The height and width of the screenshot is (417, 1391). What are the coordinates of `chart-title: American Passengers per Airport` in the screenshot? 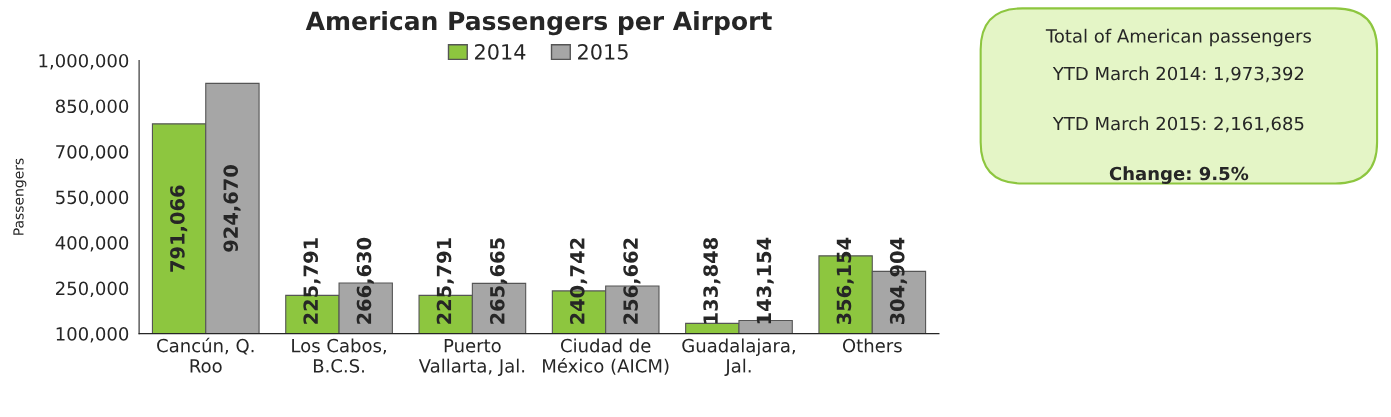 It's located at (538, 23).